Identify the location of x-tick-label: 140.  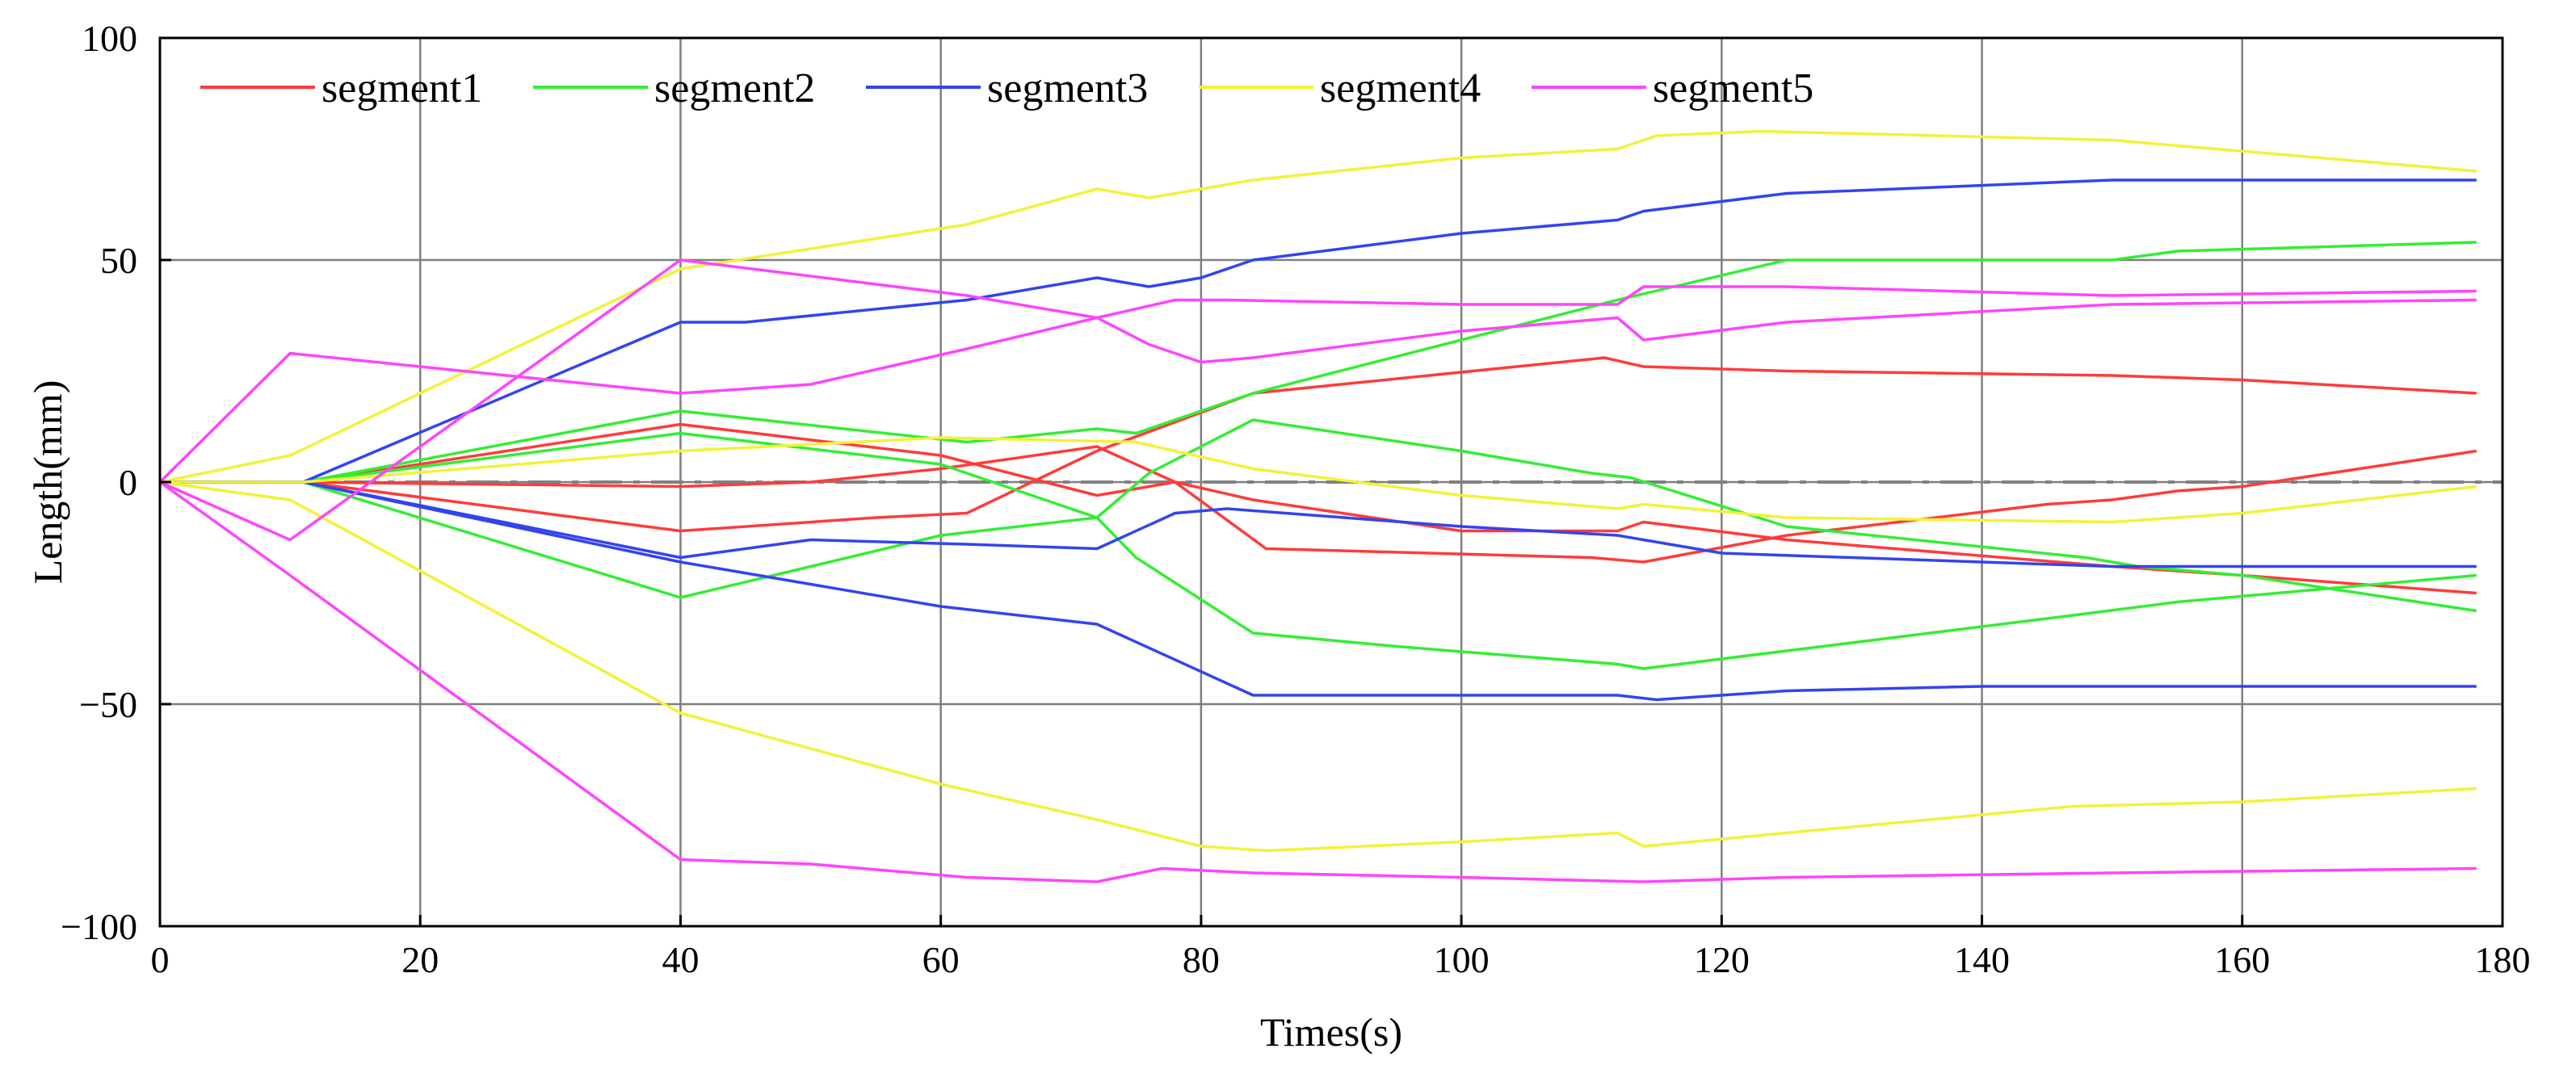
(1982, 959).